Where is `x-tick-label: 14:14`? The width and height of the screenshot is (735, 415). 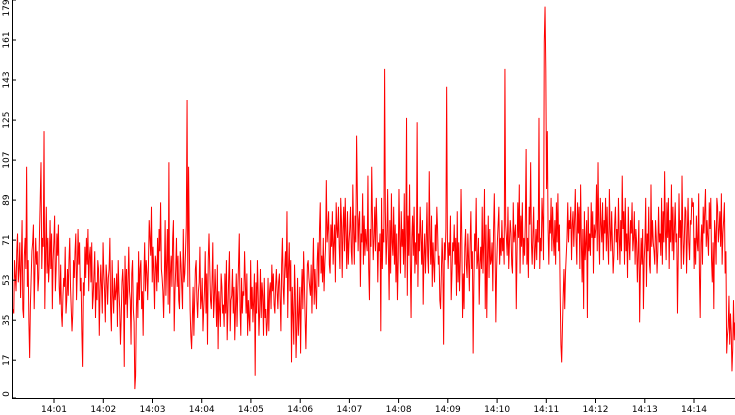 x-tick-label: 14:14 is located at coordinates (694, 410).